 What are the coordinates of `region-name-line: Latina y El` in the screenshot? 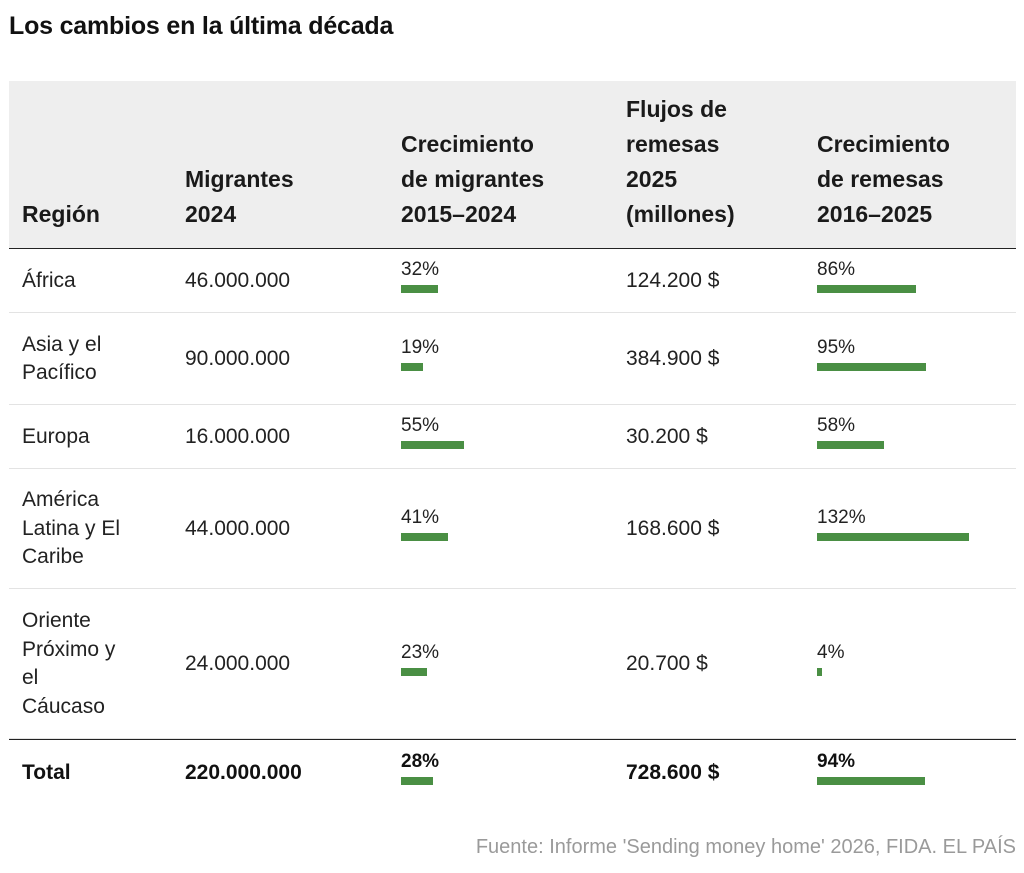 It's located at (71, 528).